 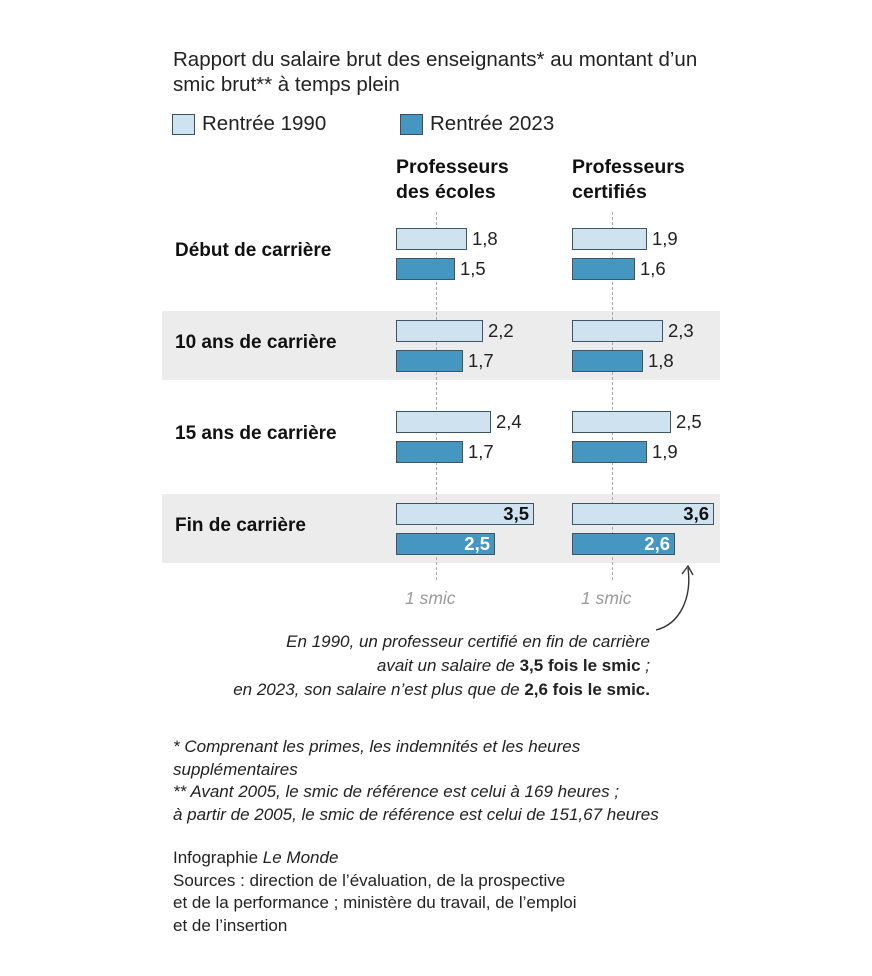 What do you see at coordinates (430, 598) in the screenshot?
I see `reference-label-ecoles: 1 smic` at bounding box center [430, 598].